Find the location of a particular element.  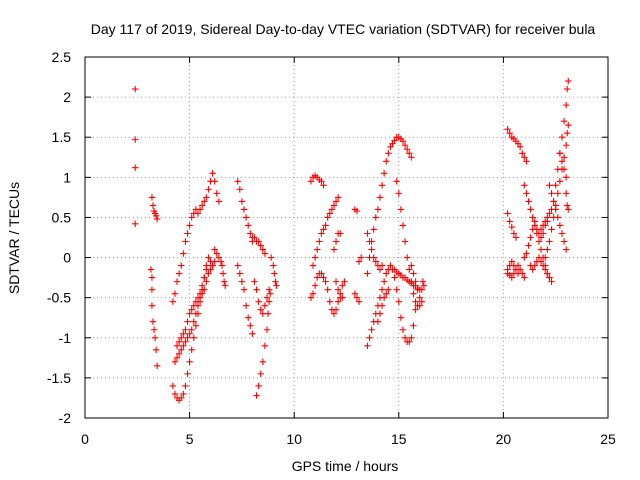

series-s13 is located at coordinates (262, 297).